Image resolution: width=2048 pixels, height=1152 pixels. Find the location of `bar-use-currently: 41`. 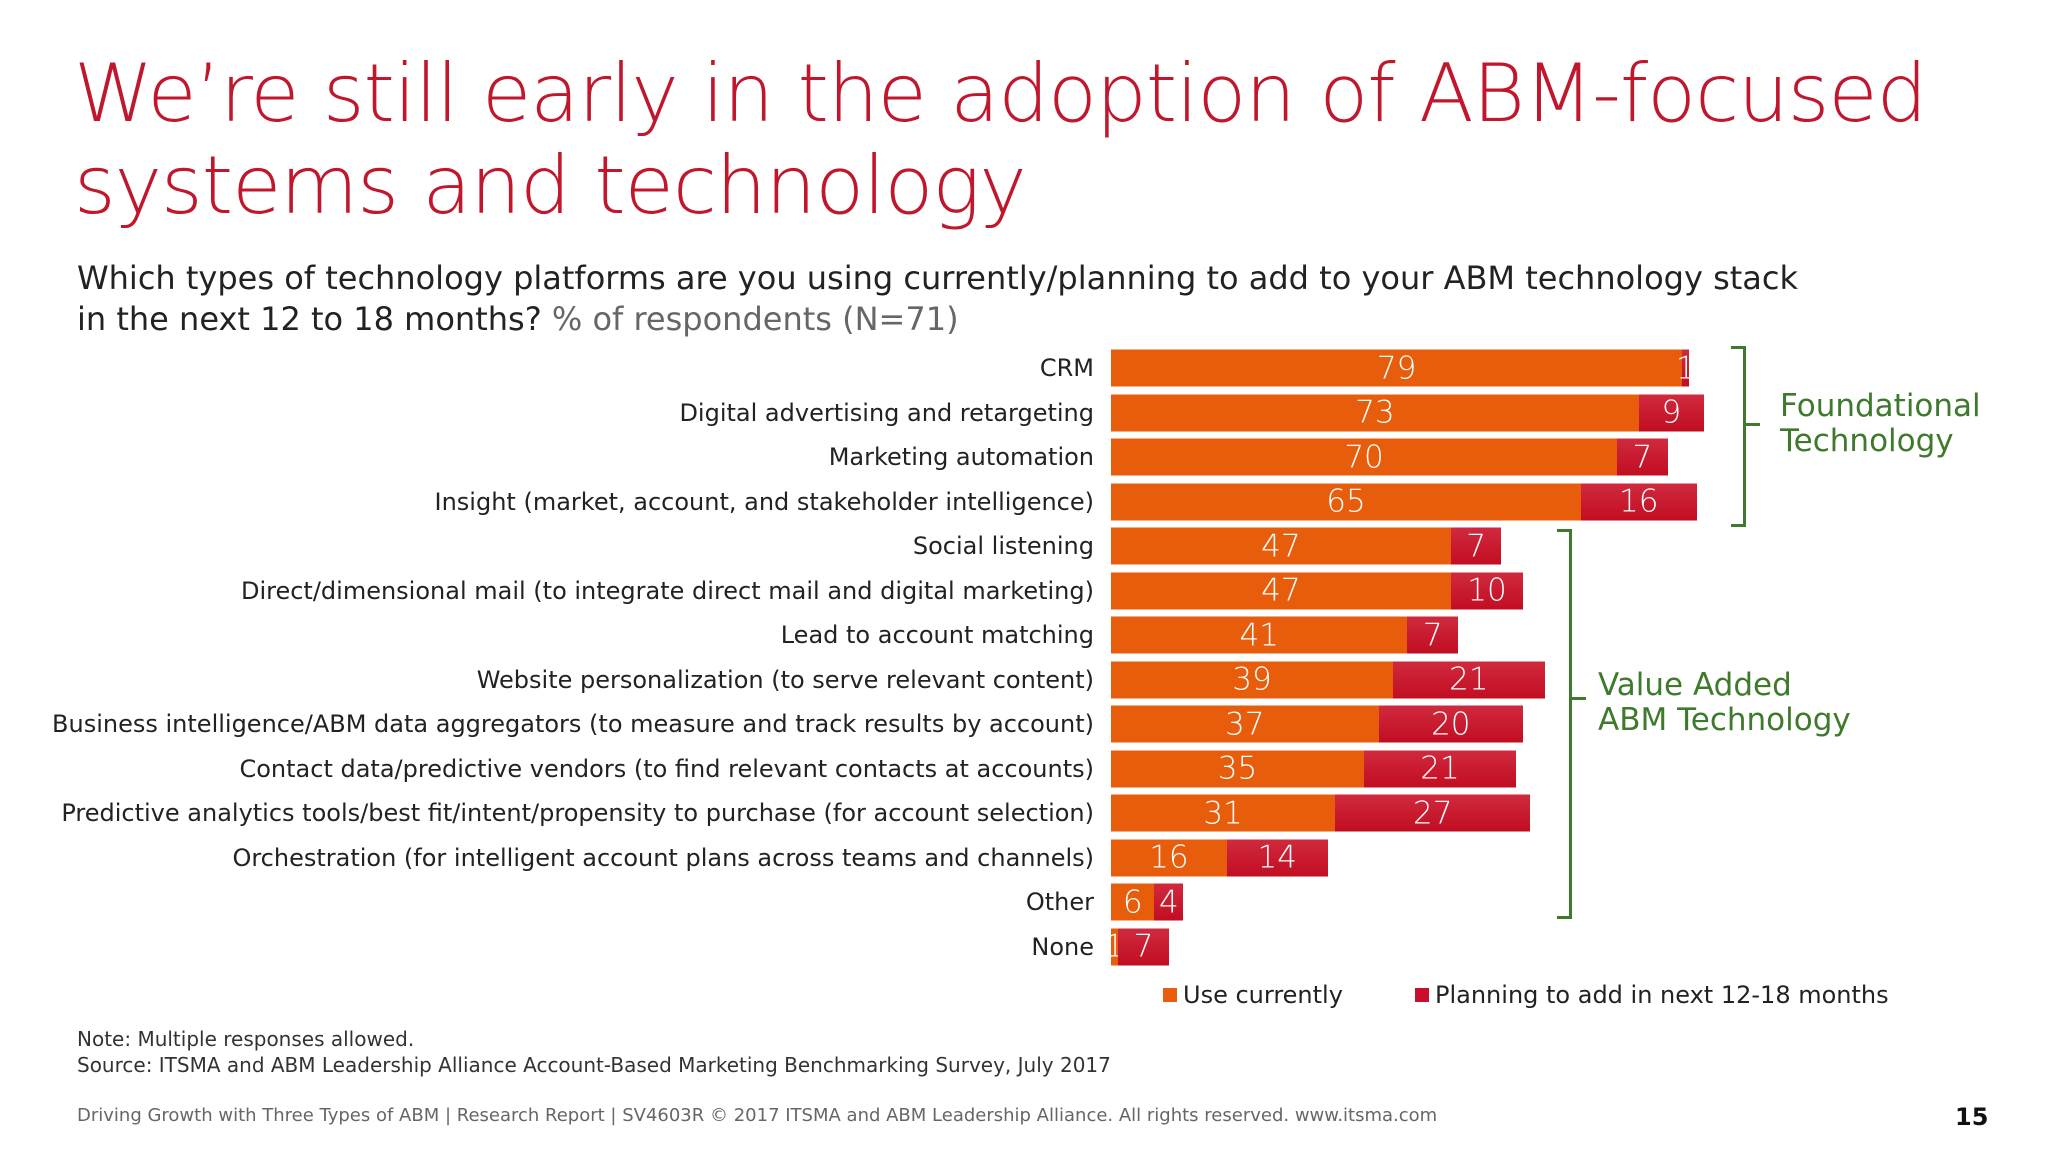

bar-use-currently: 41 is located at coordinates (1259, 635).